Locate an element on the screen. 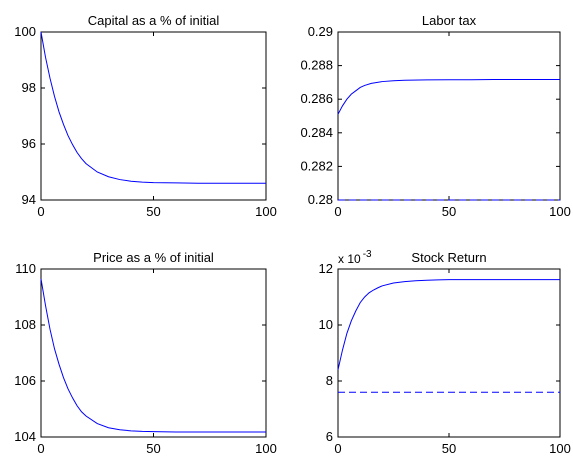  y-tick-label: 110 is located at coordinates (25, 268).